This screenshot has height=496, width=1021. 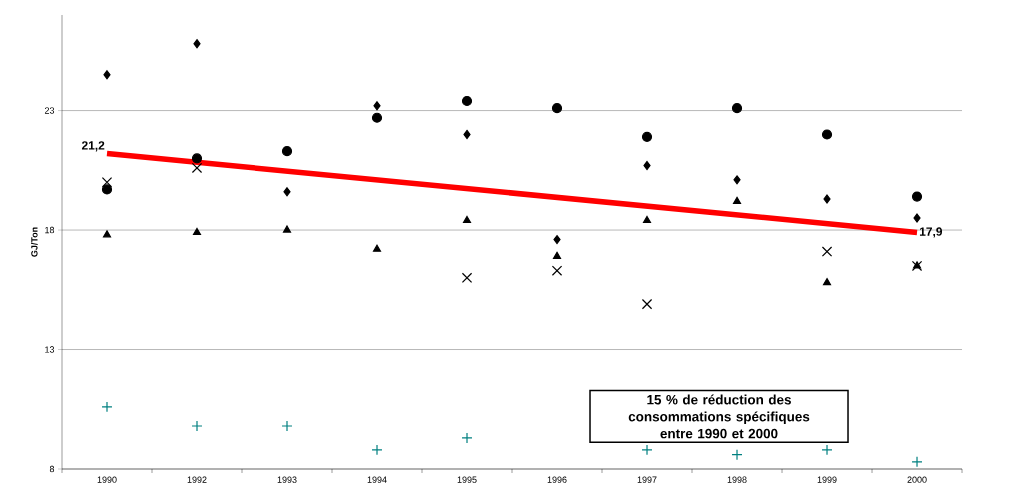 What do you see at coordinates (931, 232) in the screenshot?
I see `data-label: 17,9` at bounding box center [931, 232].